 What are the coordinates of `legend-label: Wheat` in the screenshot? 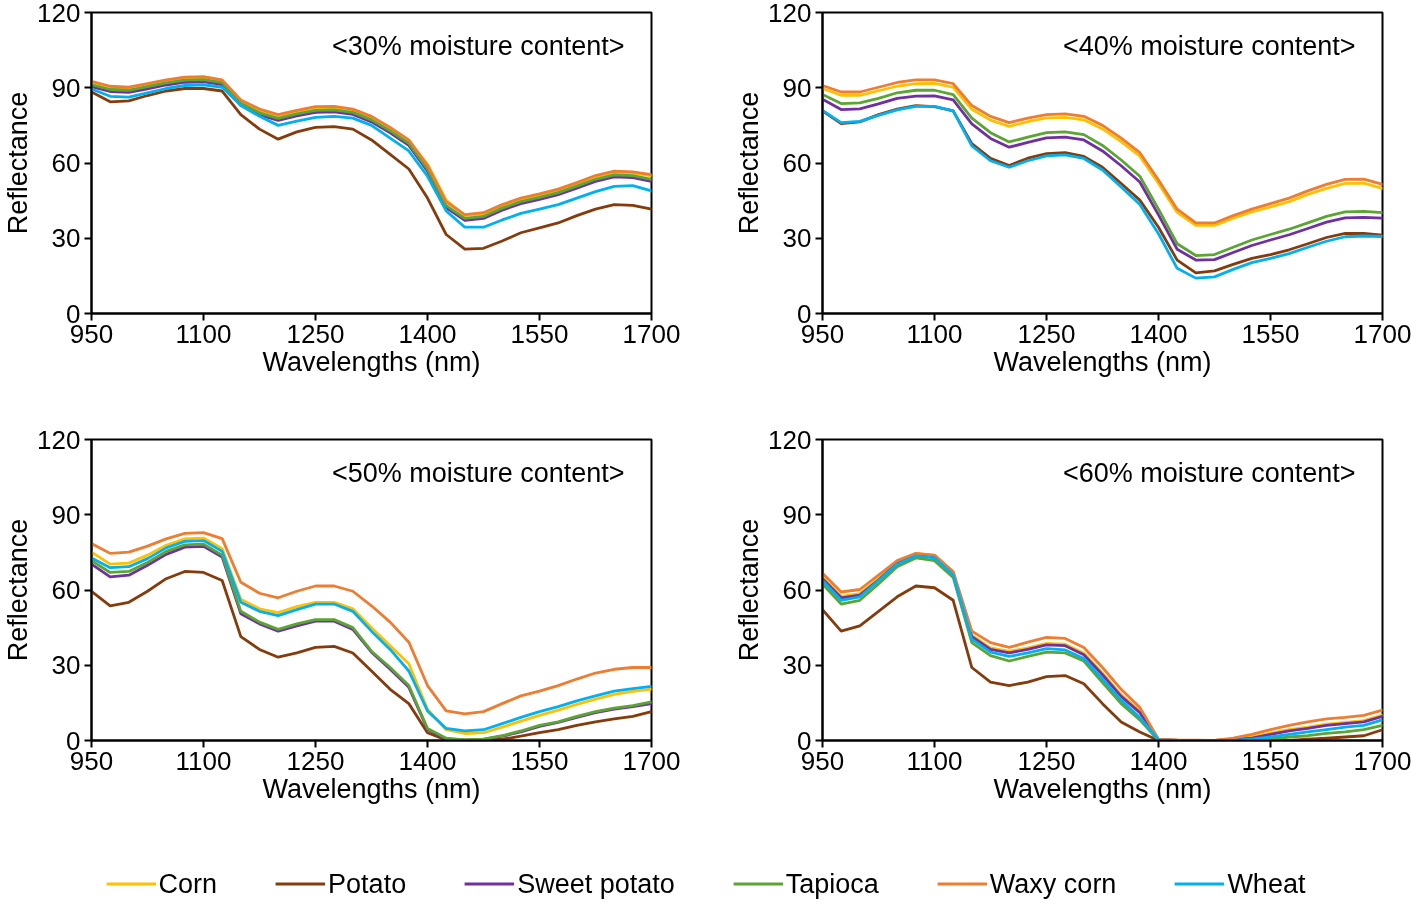 It's located at (1266, 883).